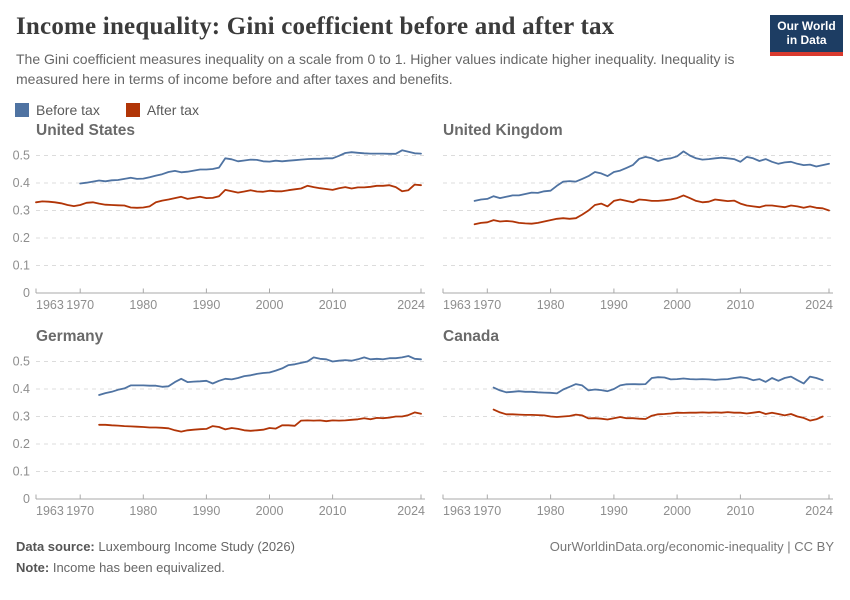  I want to click on note-text: Income has been equivalized., so click(137, 568).